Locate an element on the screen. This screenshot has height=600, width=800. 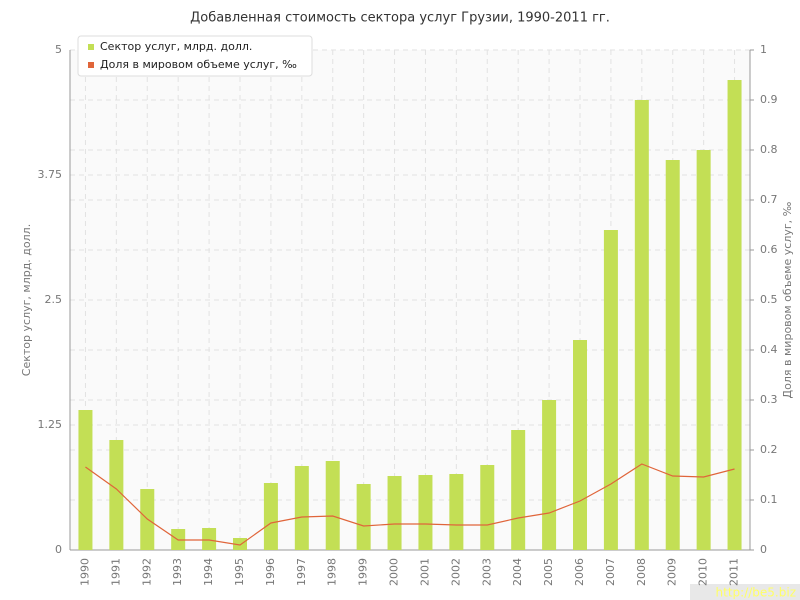
x-tick-label: 2009 is located at coordinates (672, 572).